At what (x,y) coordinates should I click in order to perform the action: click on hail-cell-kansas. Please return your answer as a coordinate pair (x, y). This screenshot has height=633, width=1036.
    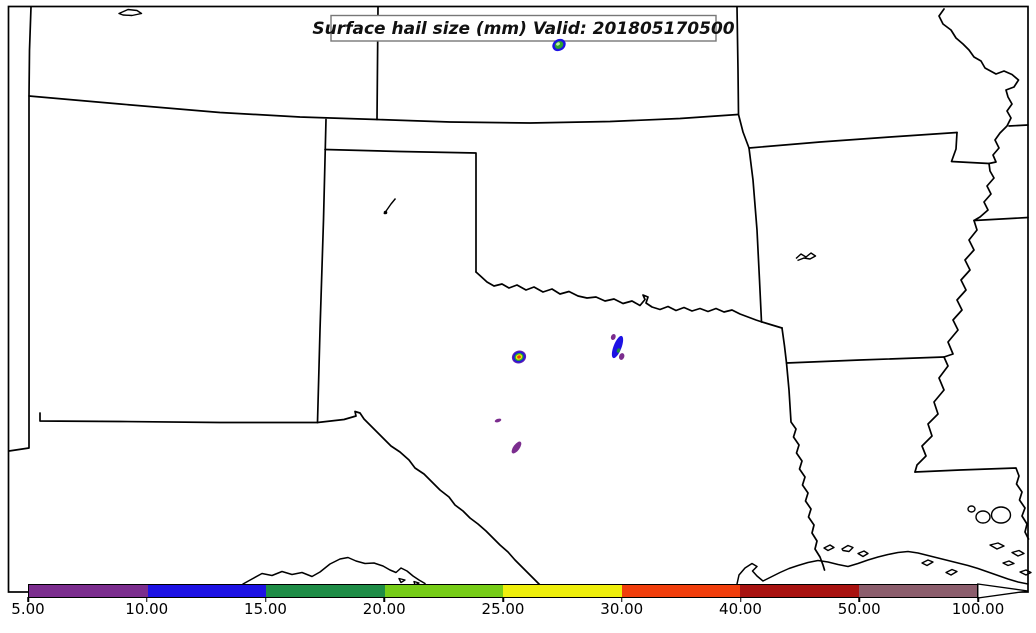
    Looking at the image, I should click on (559, 45).